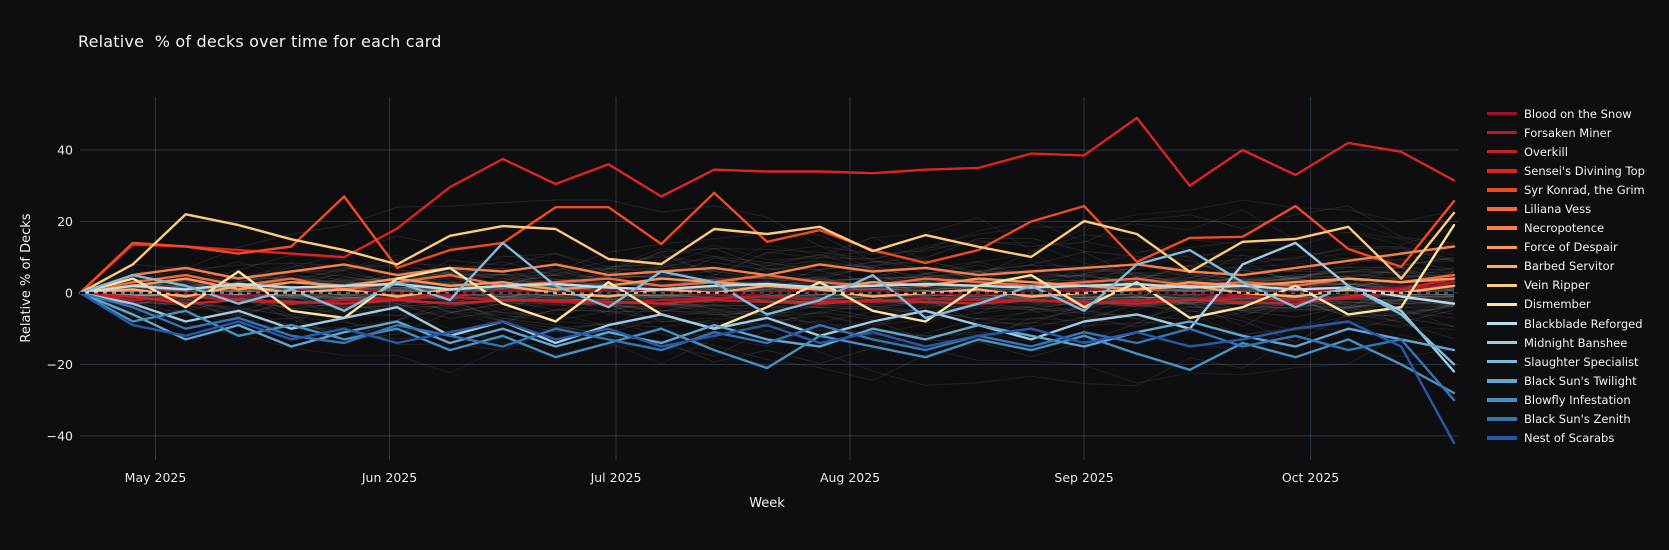 This screenshot has width=1669, height=550. What do you see at coordinates (65, 150) in the screenshot?
I see `y-tick-label: 40` at bounding box center [65, 150].